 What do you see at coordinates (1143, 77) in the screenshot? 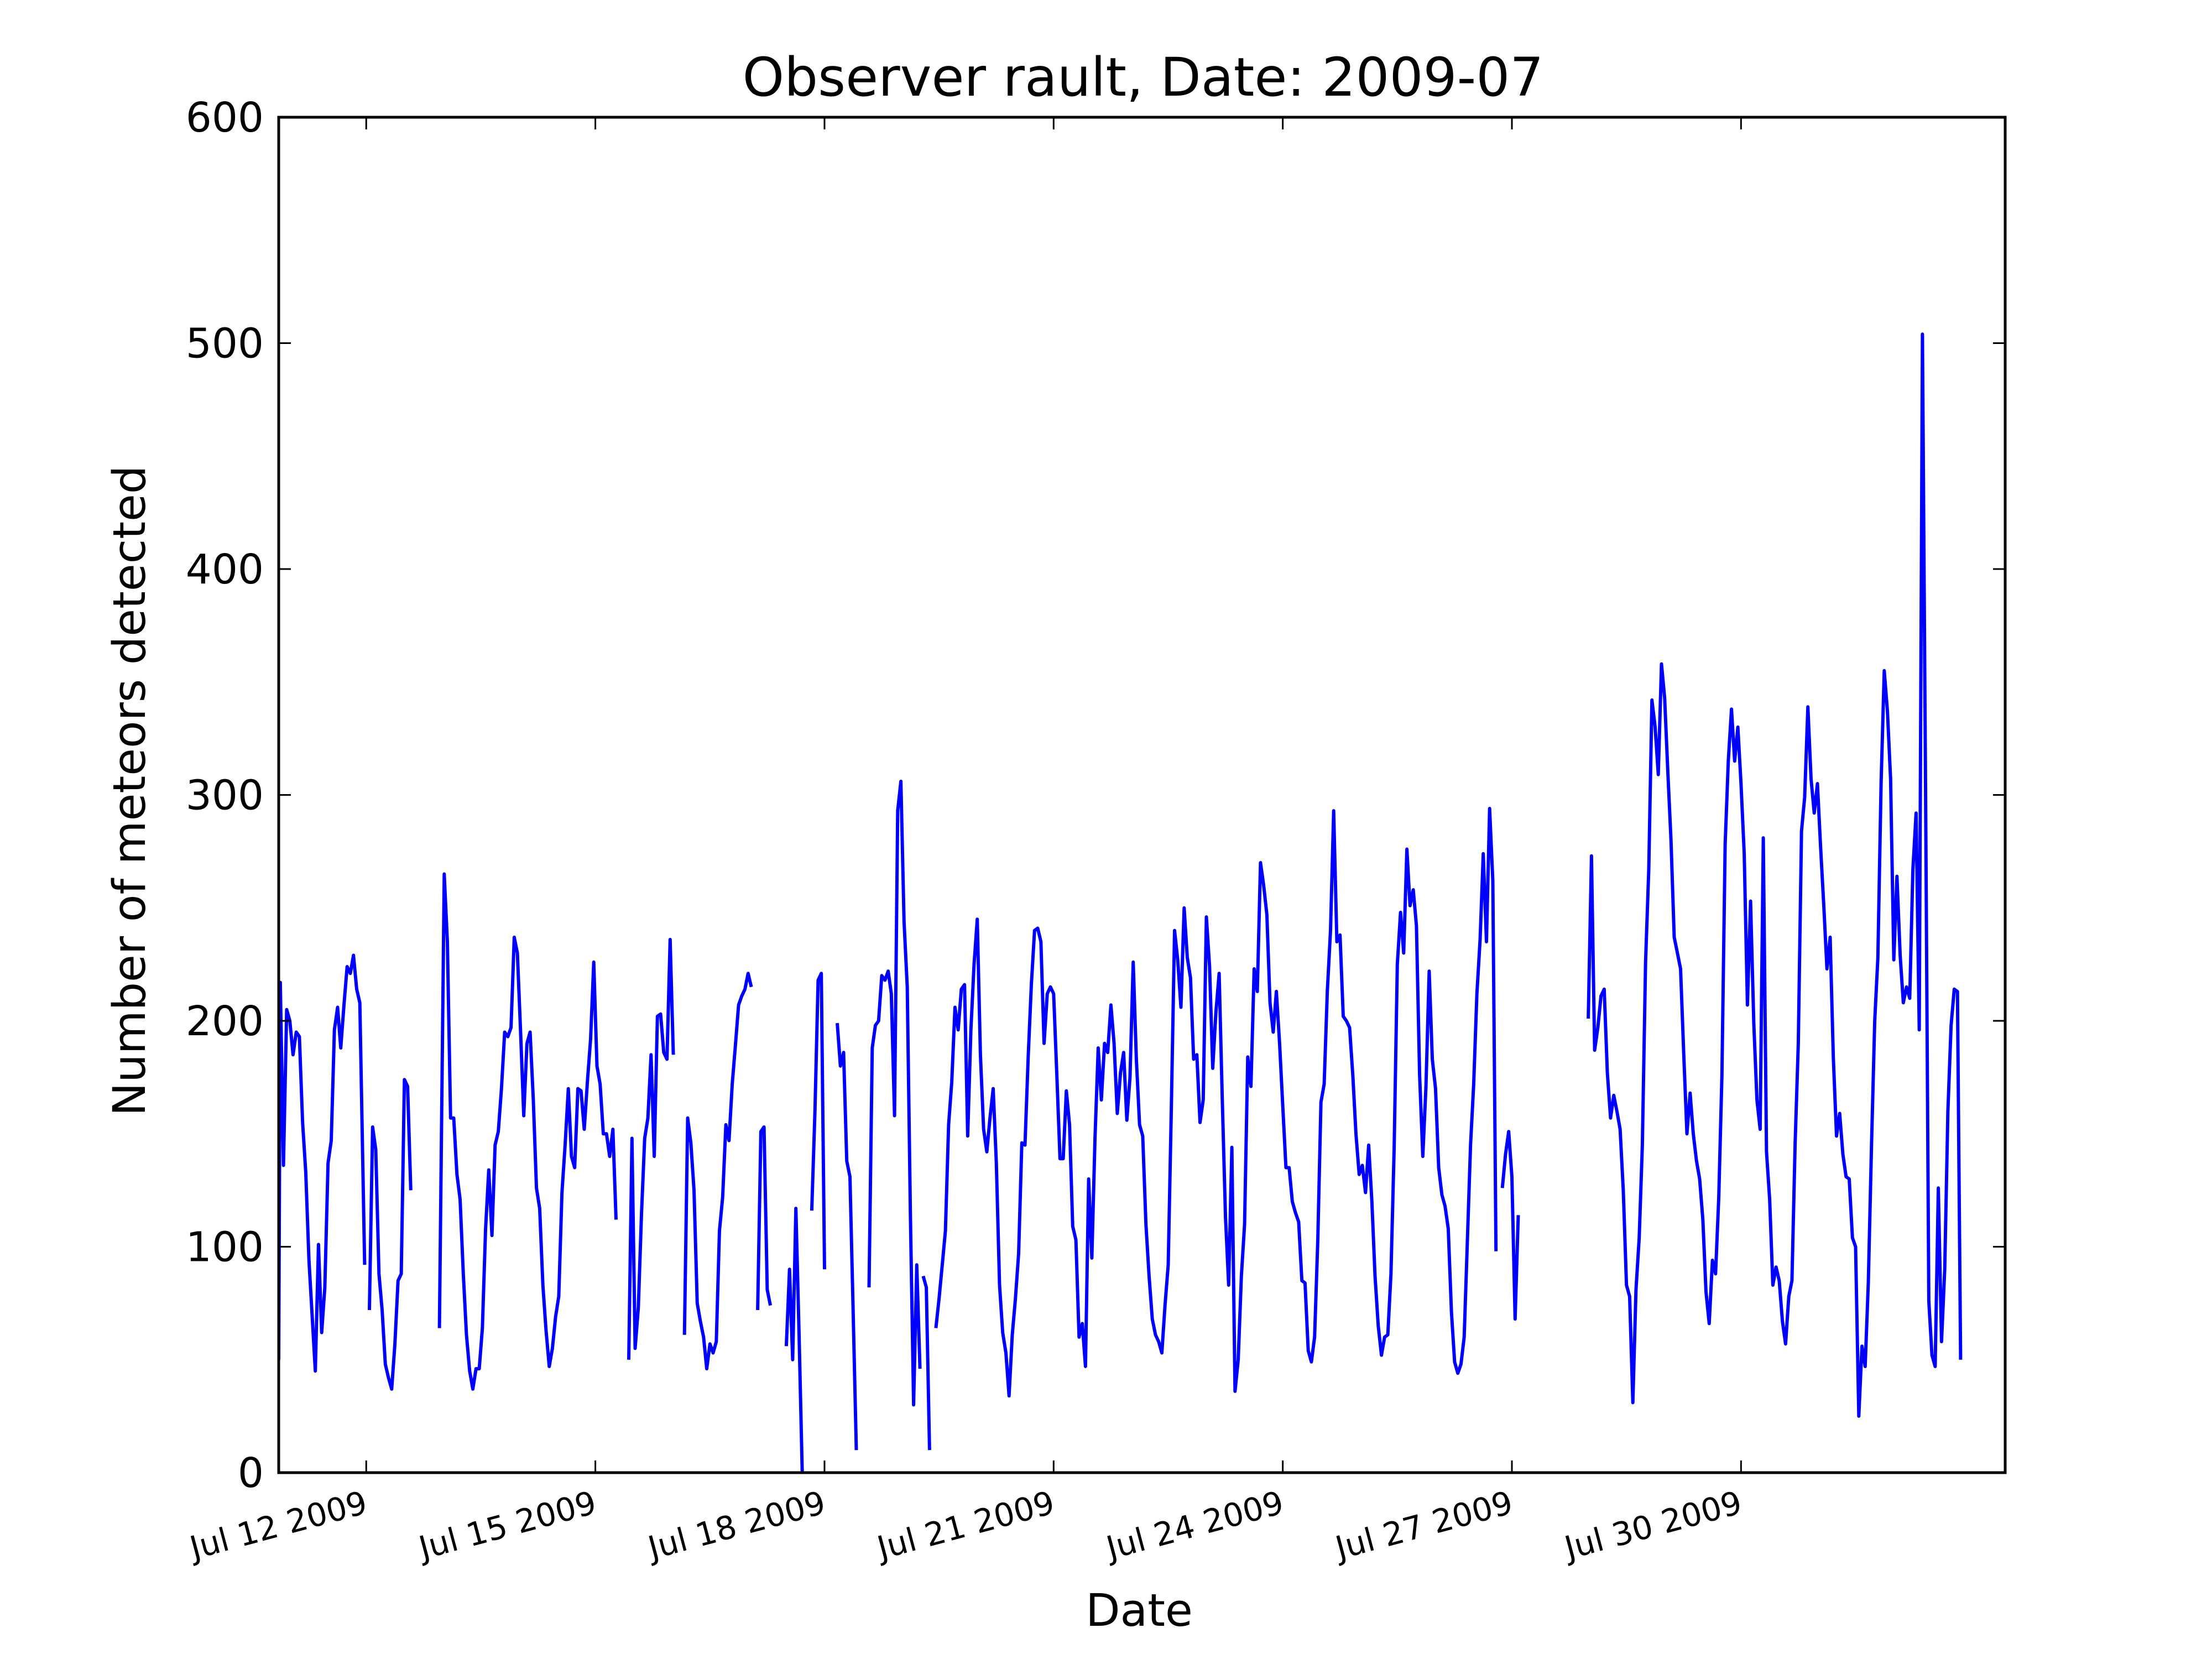
I see `chart-title: Observer rault, Date: 2009-07` at bounding box center [1143, 77].